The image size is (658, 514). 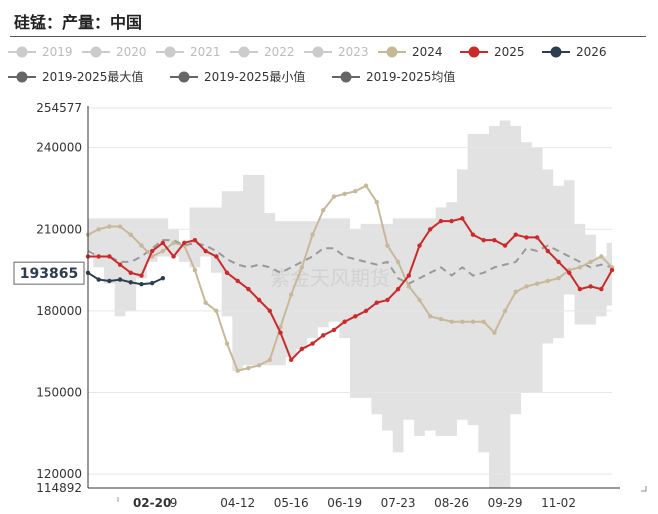 What do you see at coordinates (492, 52) in the screenshot?
I see `legend-item-2025: 2025` at bounding box center [492, 52].